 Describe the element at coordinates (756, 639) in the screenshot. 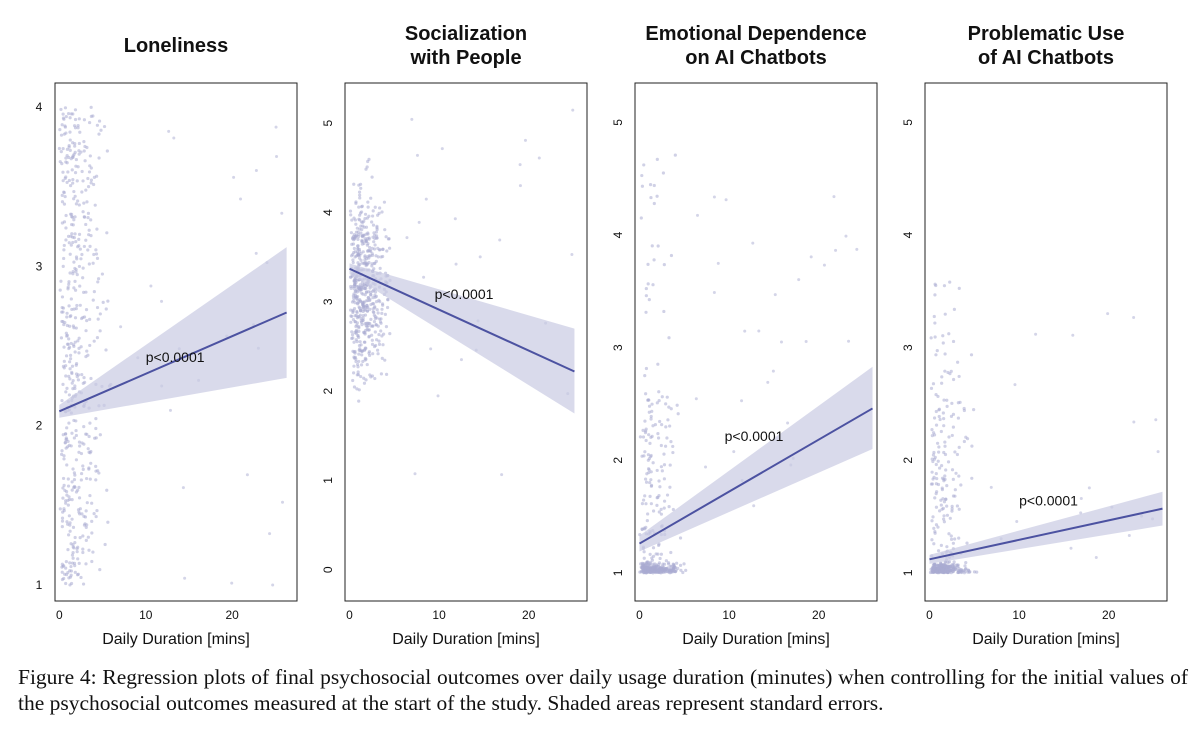

I see `x-axis-label: Daily Duration [mins]` at that location.